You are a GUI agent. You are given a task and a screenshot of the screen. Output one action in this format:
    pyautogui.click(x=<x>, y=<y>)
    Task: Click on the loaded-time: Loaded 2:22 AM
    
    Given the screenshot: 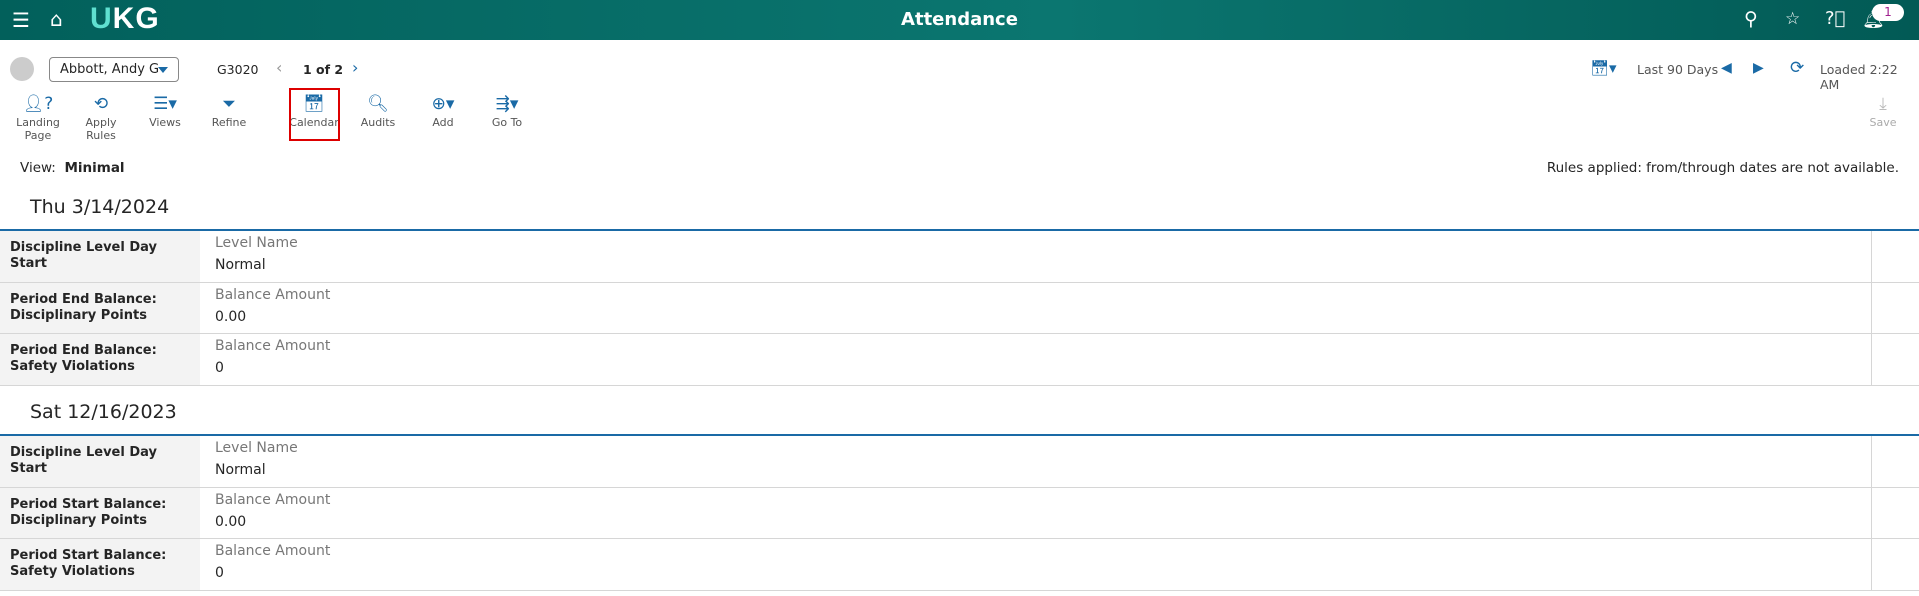 What is the action you would take?
    pyautogui.click(x=1859, y=77)
    